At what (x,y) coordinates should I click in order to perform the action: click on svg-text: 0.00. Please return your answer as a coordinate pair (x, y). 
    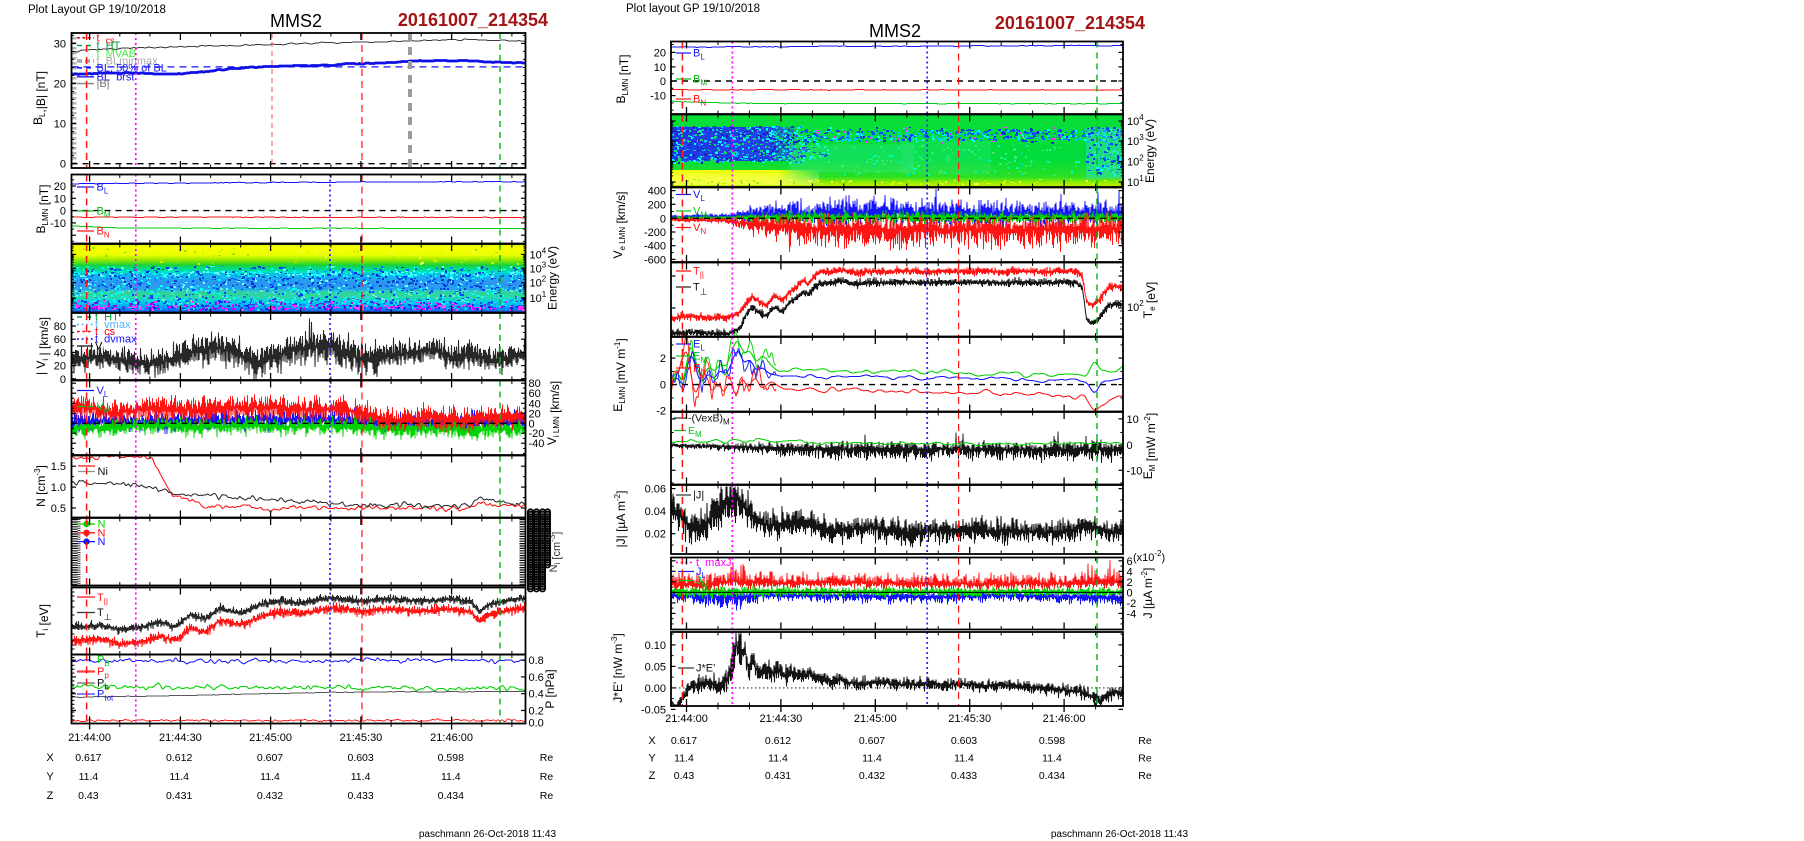
    Looking at the image, I should click on (655, 689).